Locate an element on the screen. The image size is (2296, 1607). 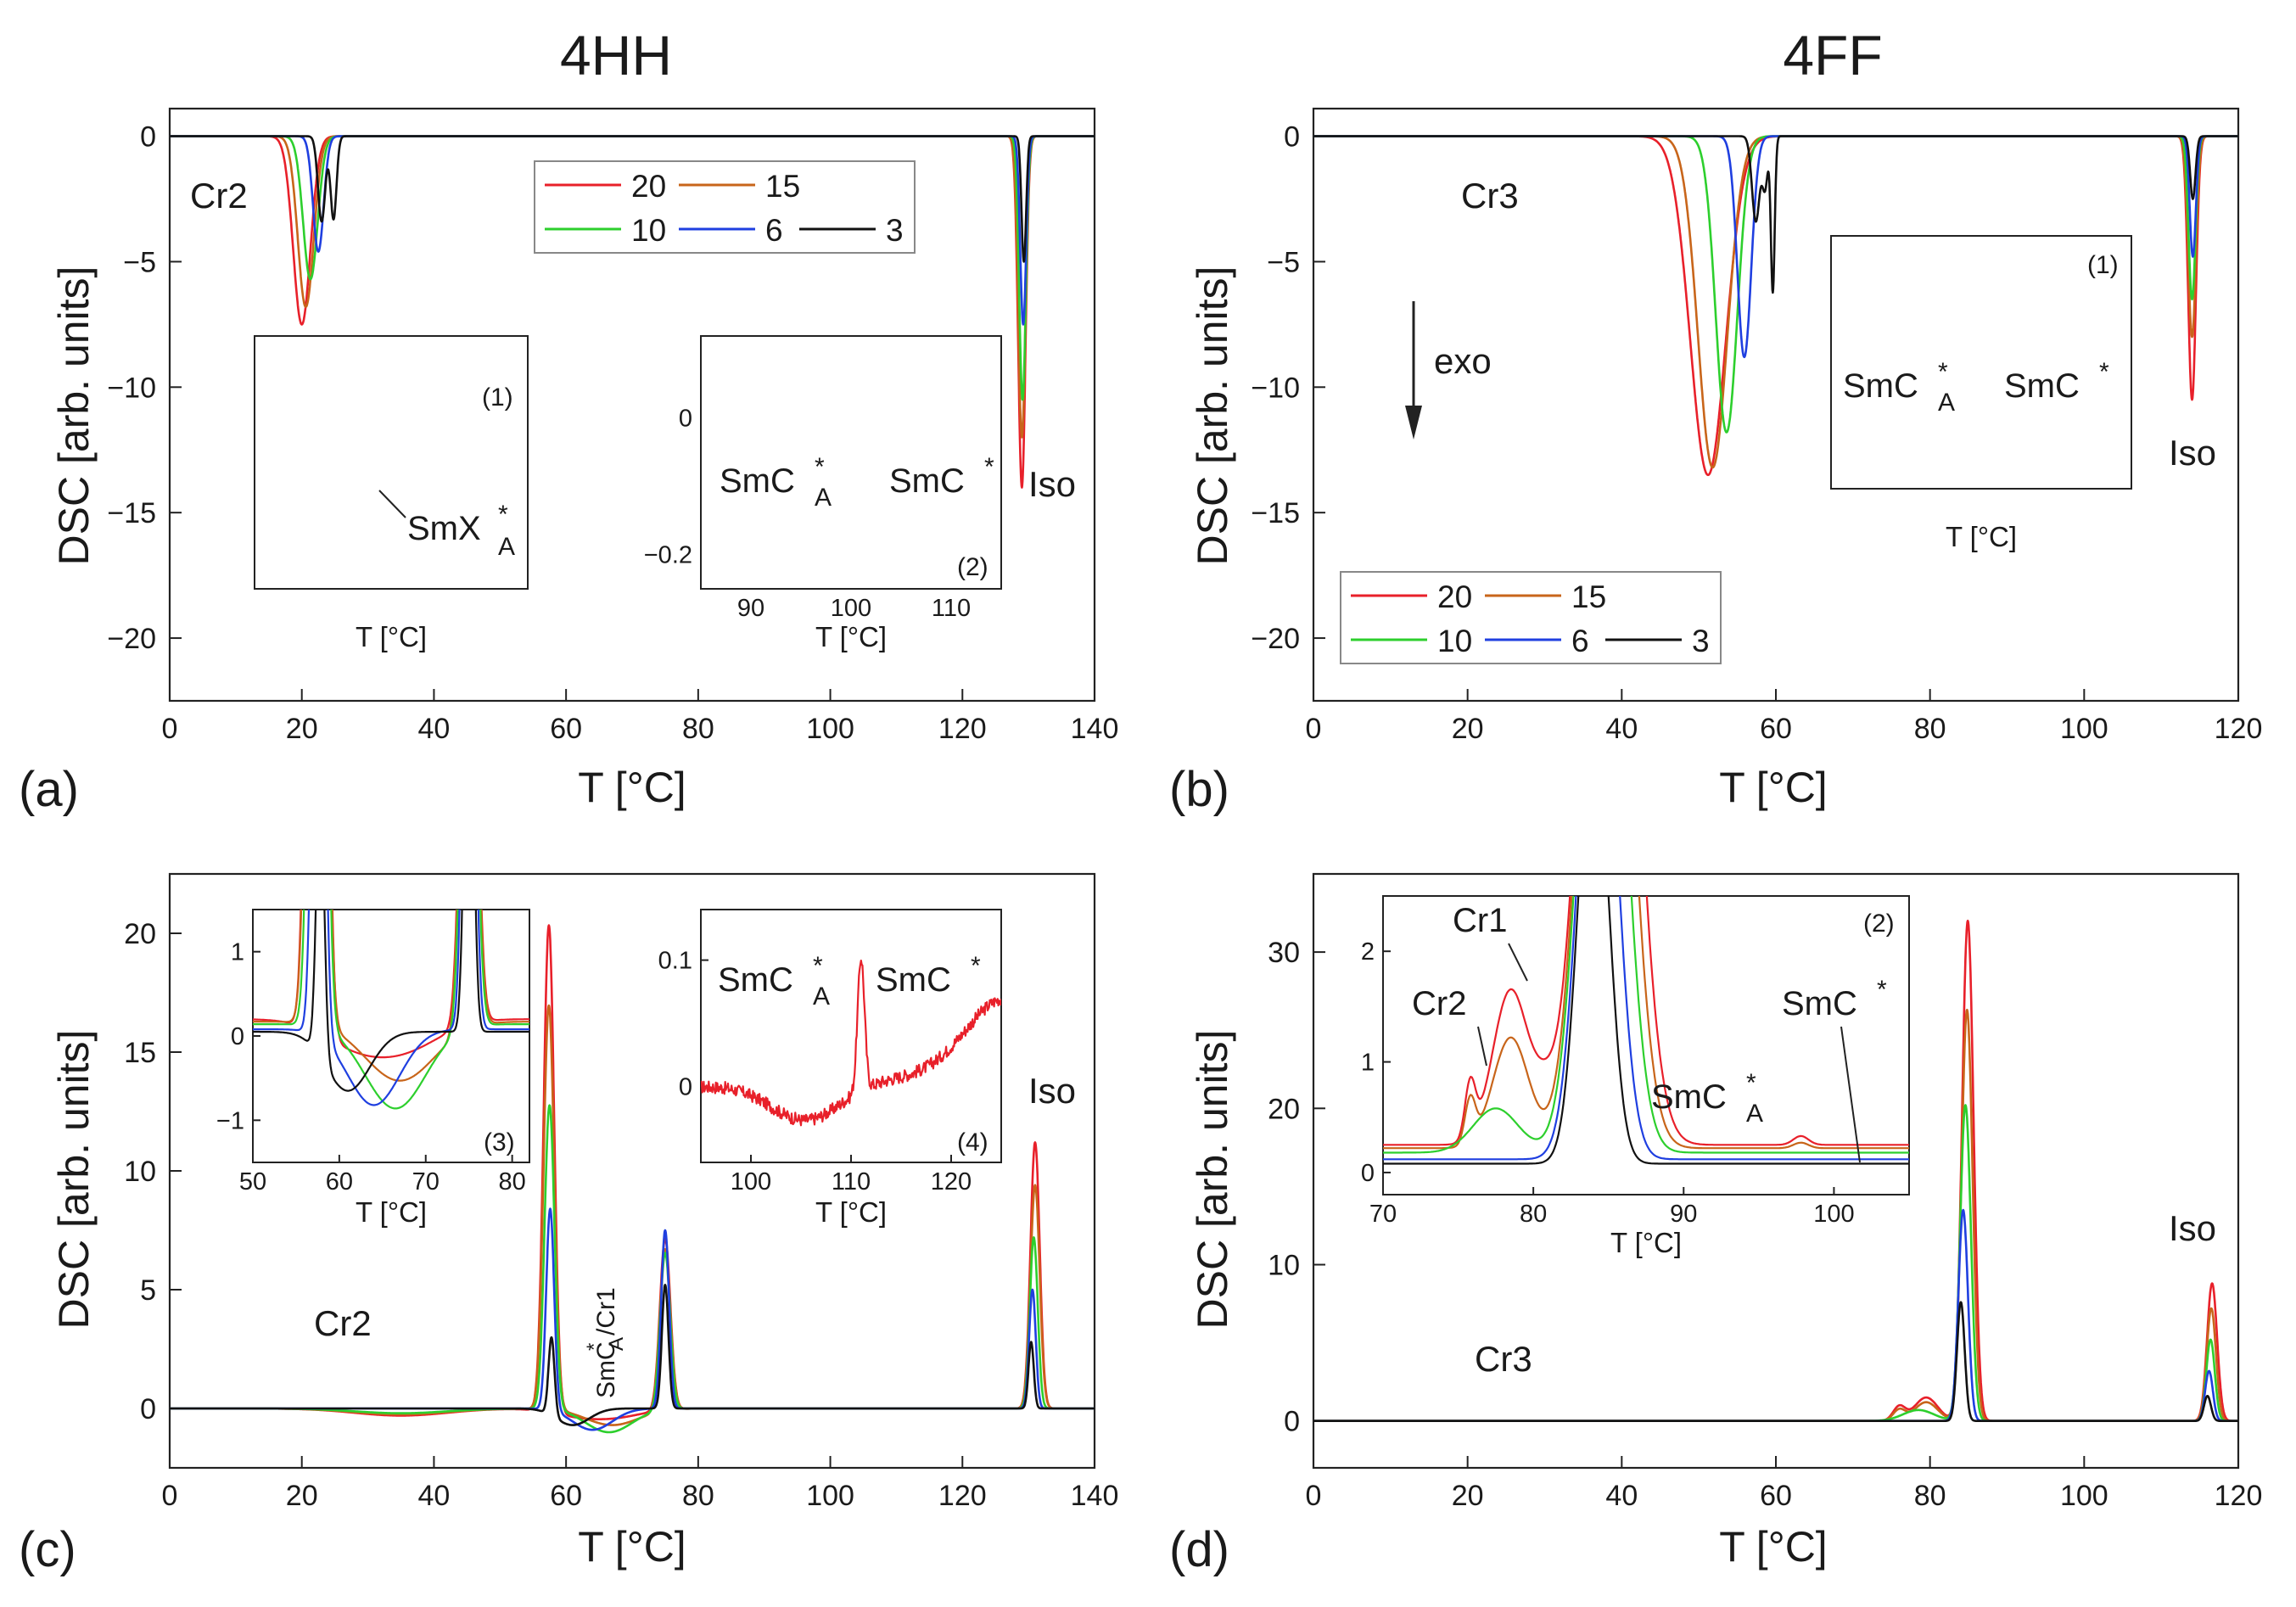
panel-a-annot-iso: Iso is located at coordinates (1052, 484).